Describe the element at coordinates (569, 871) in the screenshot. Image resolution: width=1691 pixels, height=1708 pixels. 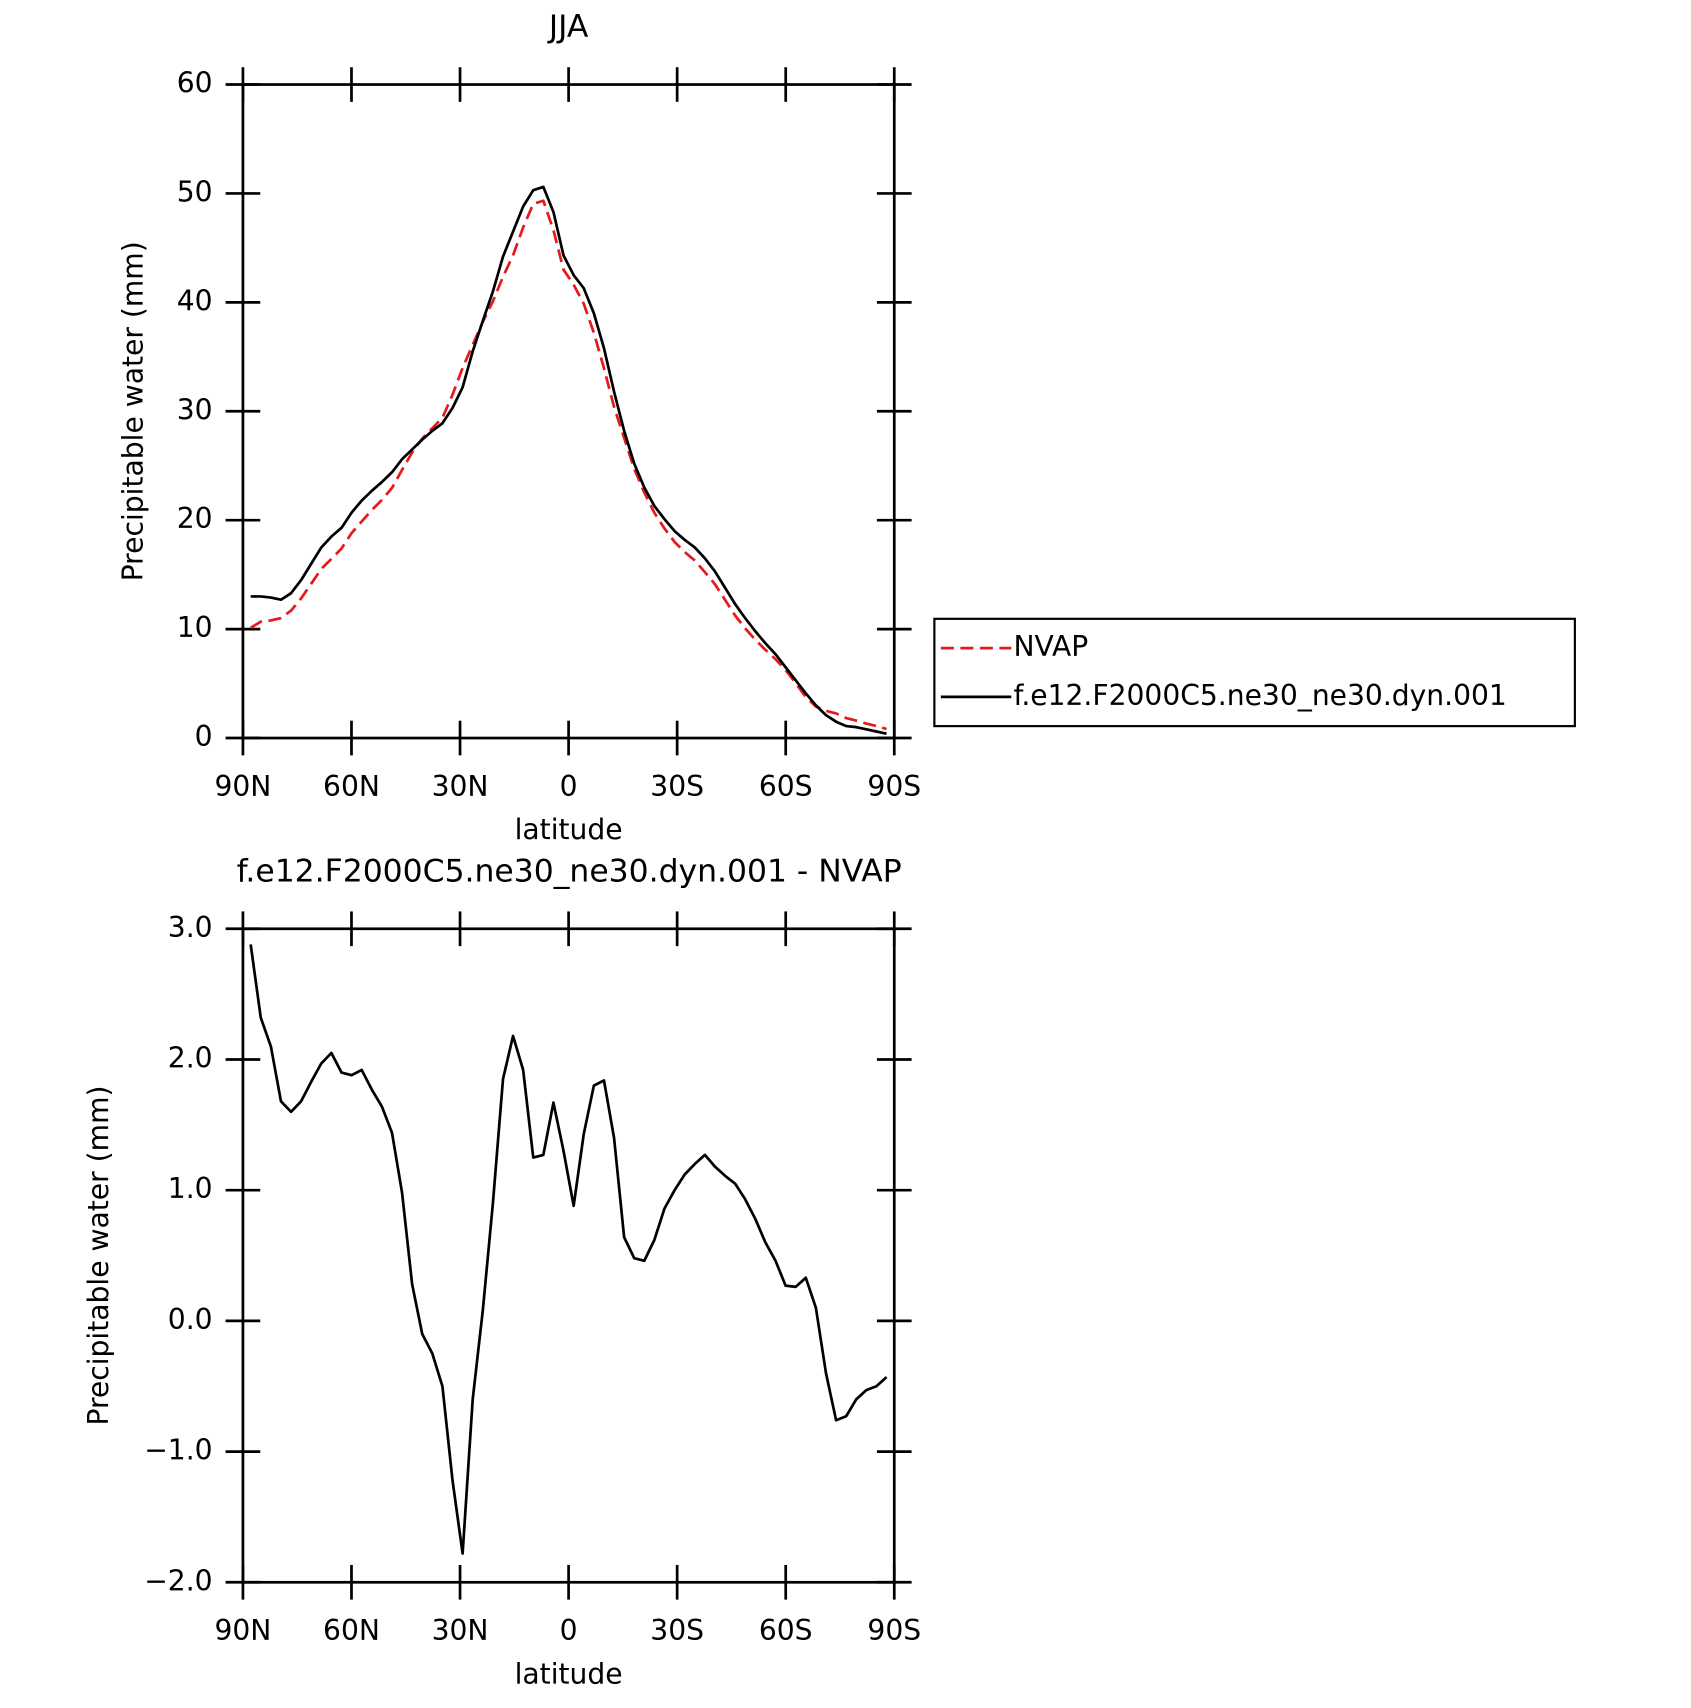
I see `chart-title: f.e12.F2000C5.ne30_ne30.dyn.001 - NVAP` at that location.